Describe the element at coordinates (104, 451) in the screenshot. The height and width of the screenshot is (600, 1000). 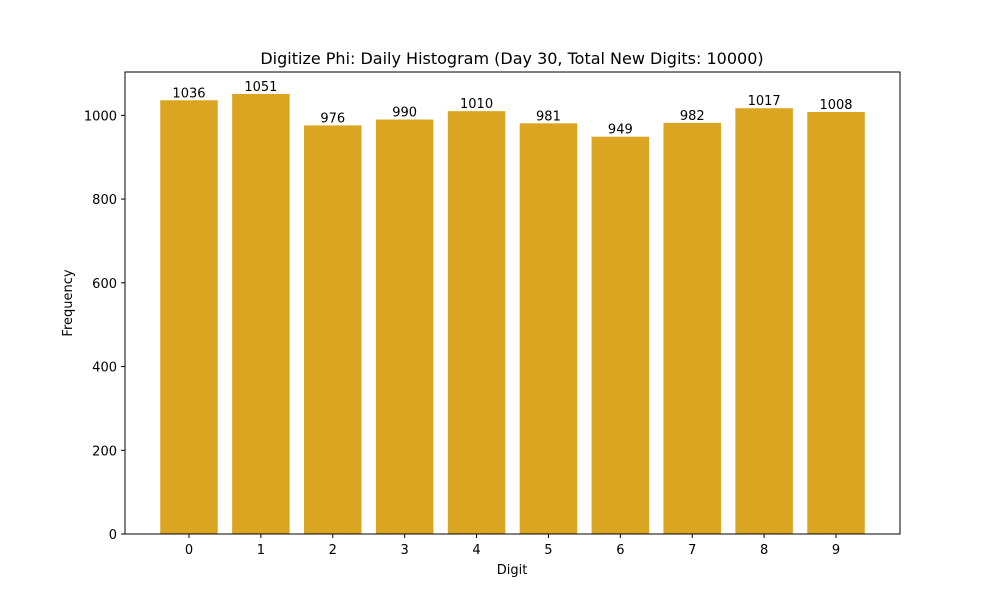
I see `y-tick-label: 200` at that location.